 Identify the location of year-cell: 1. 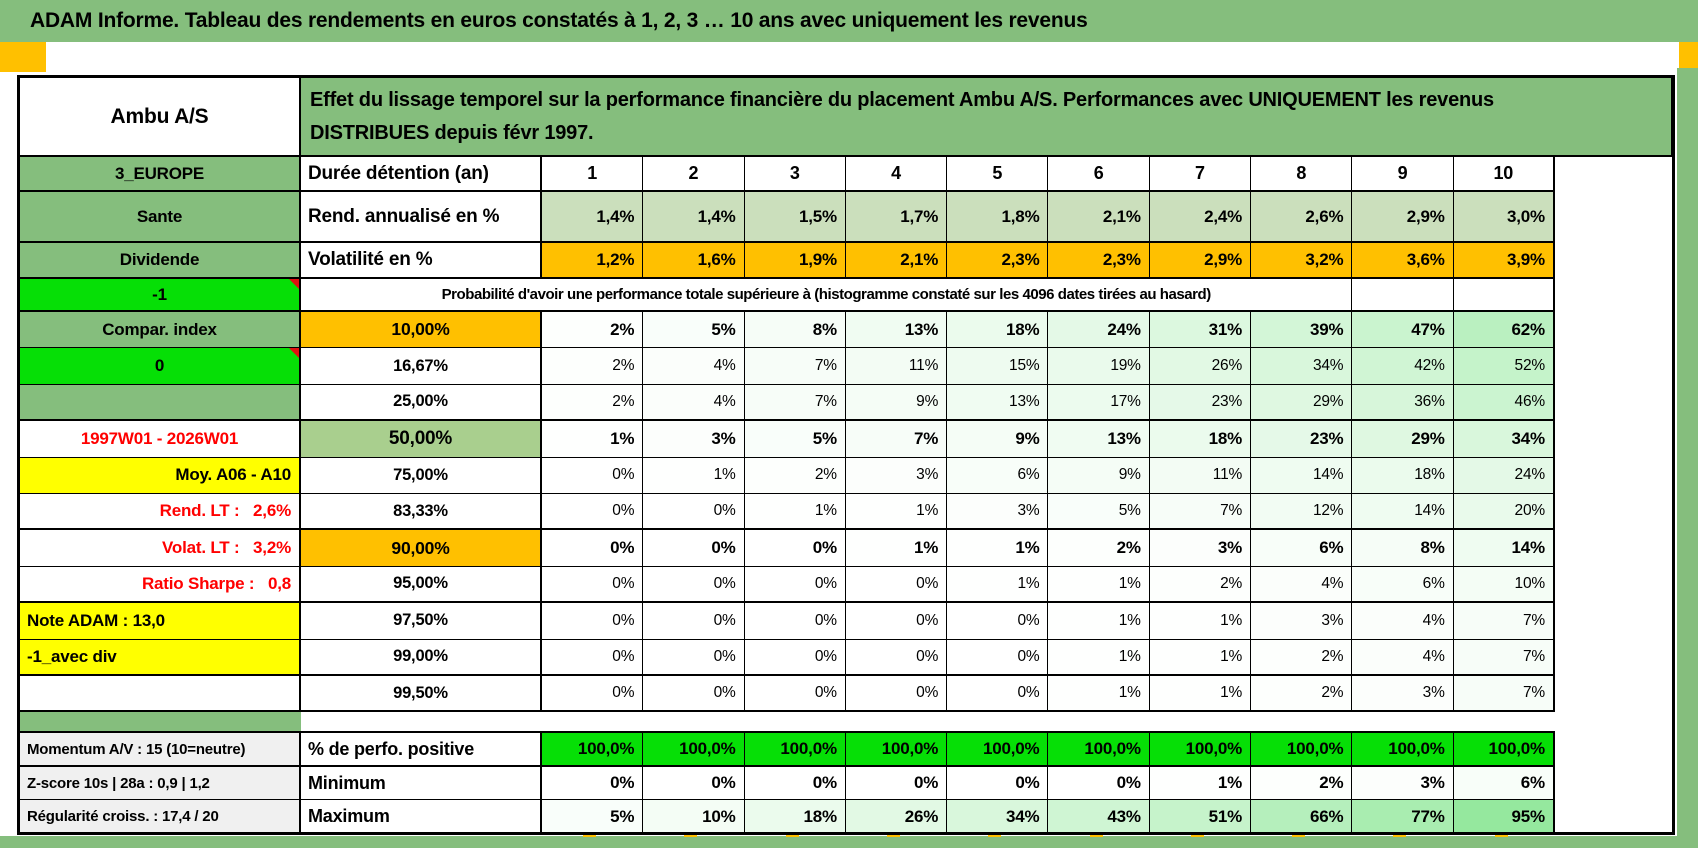
(593, 174).